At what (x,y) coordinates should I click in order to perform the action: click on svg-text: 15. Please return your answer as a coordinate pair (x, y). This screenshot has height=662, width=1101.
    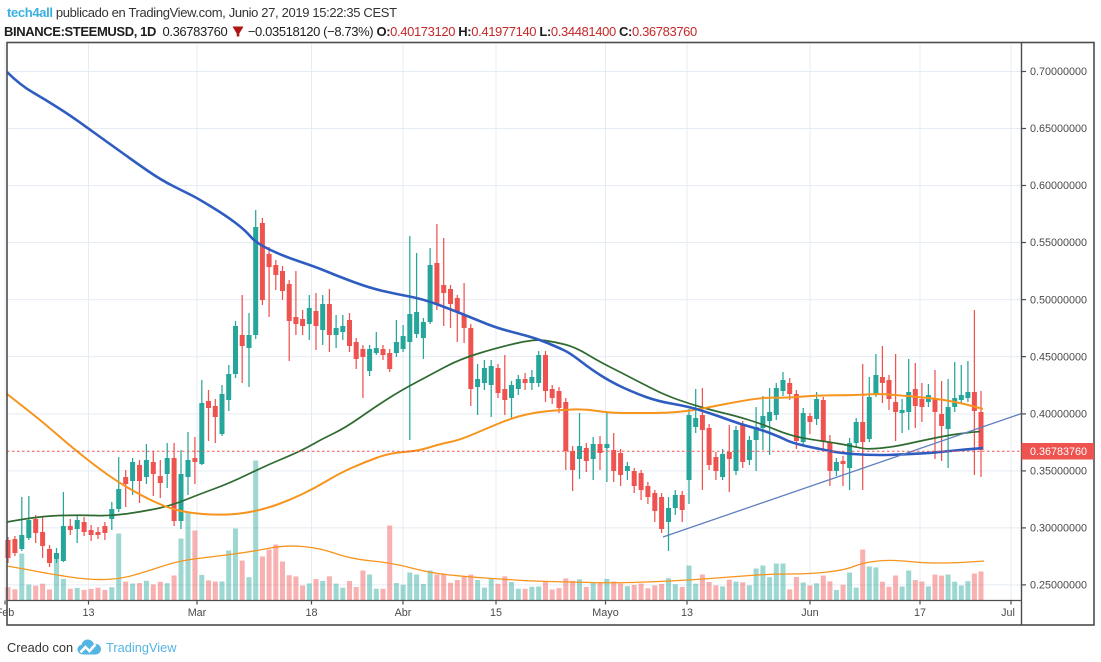
    Looking at the image, I should click on (496, 613).